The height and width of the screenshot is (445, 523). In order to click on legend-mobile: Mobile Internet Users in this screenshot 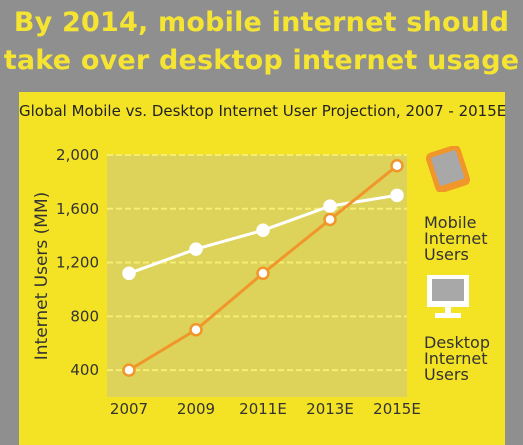, I will do `click(456, 239)`.